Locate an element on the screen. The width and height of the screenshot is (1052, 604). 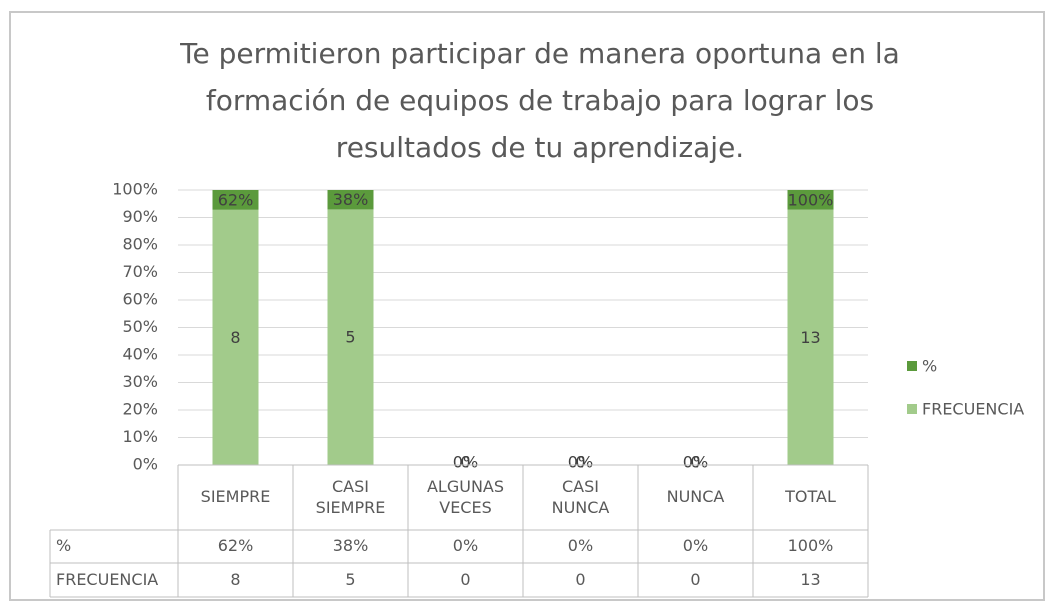
y-tick-label: 90% is located at coordinates (140, 216).